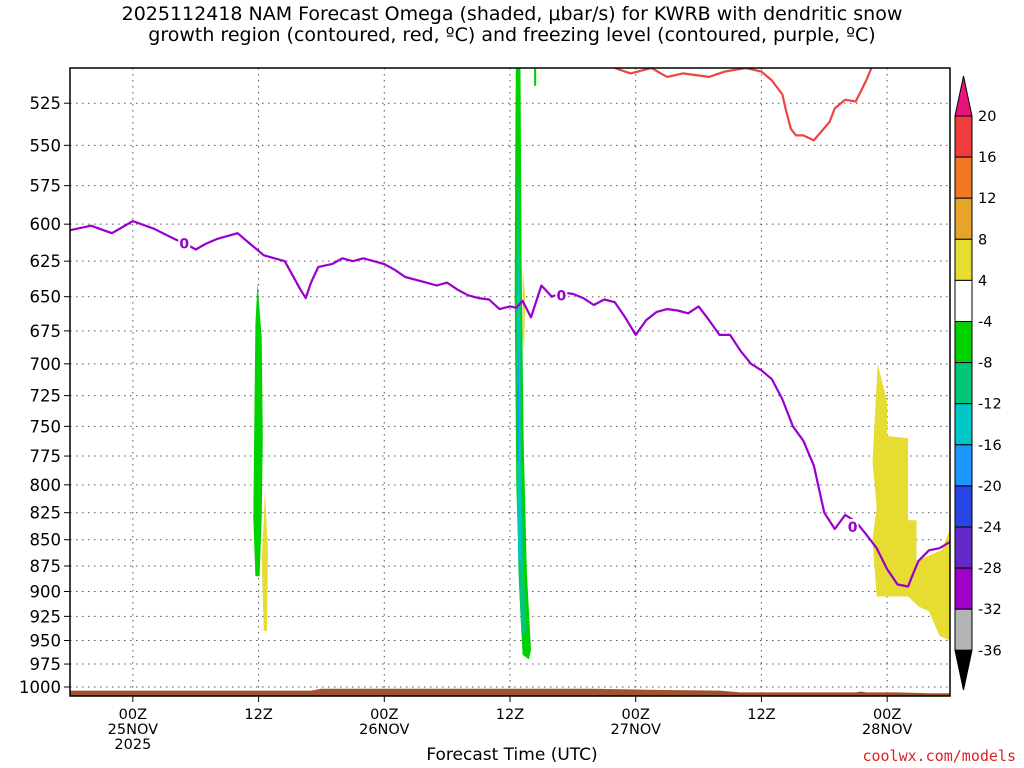  Describe the element at coordinates (990, 610) in the screenshot. I see `colorbar-label-12: -32` at that location.